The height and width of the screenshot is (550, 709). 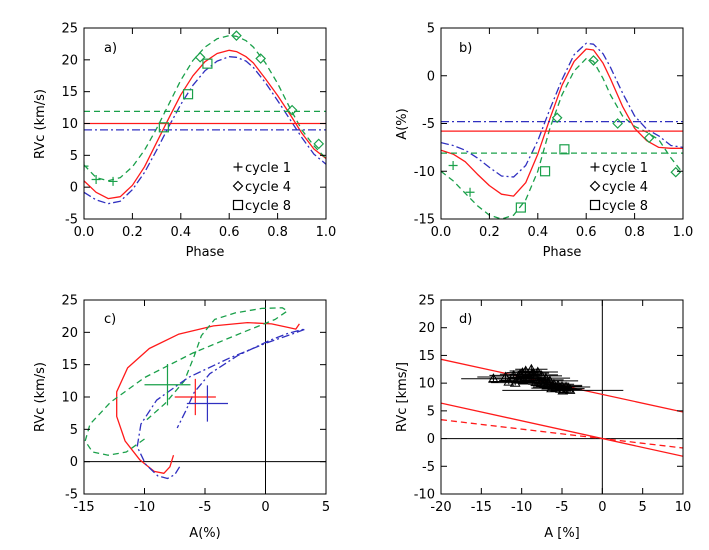 I want to click on x-tick-label: -20, so click(x=440, y=507).